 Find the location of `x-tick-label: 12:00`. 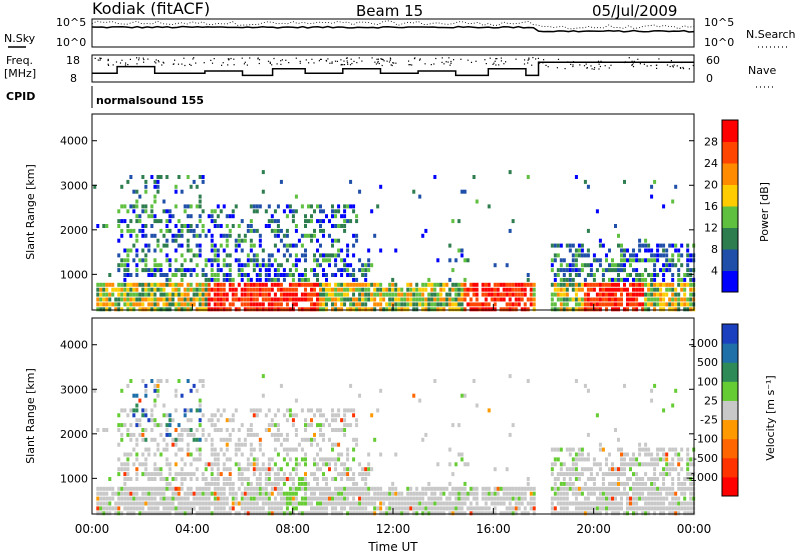

x-tick-label: 12:00 is located at coordinates (393, 529).